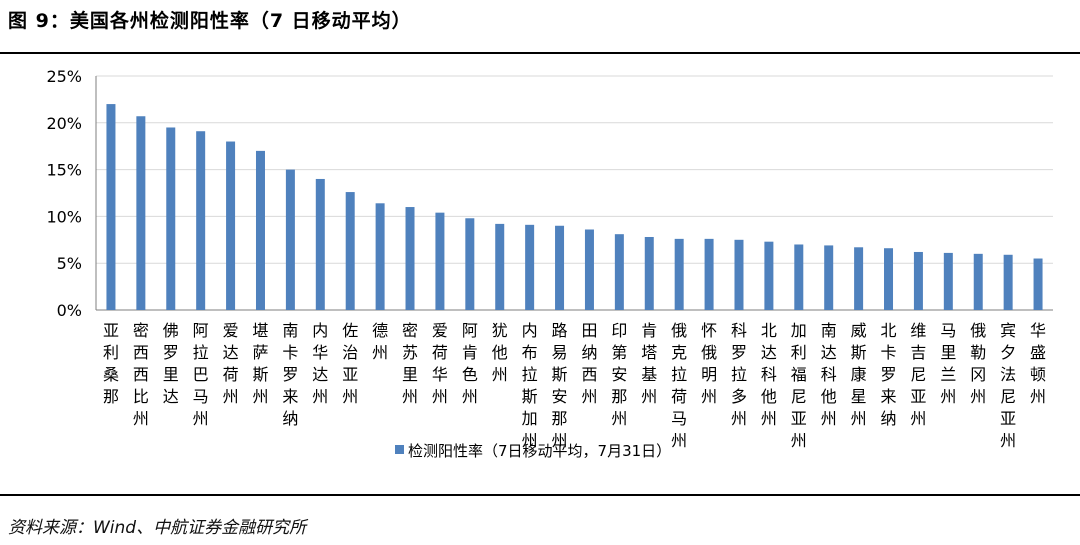  Describe the element at coordinates (540, 495) in the screenshot. I see `bottom-rule` at that location.